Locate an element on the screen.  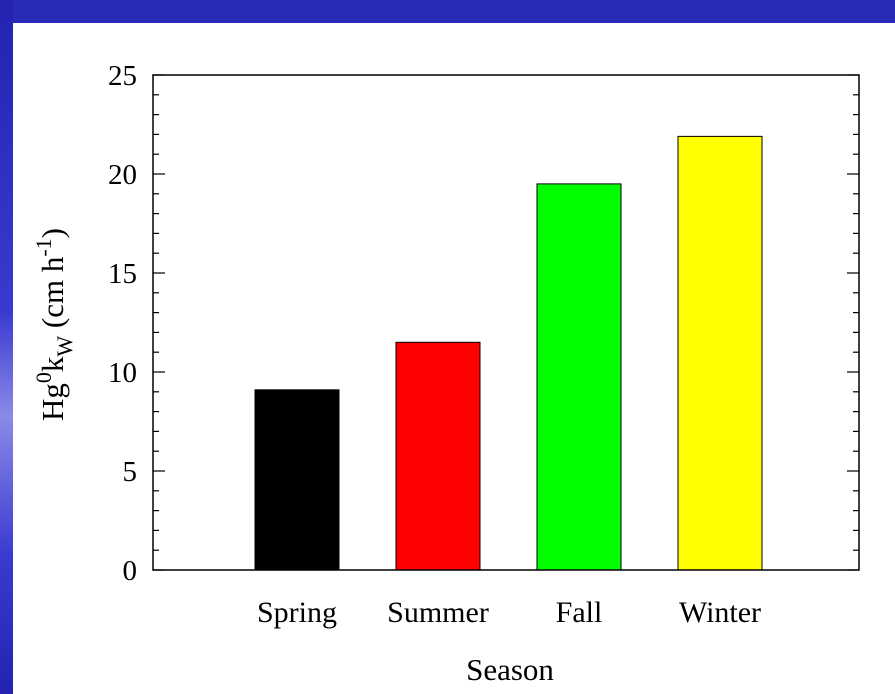
y-title-k: k is located at coordinates (52, 364).